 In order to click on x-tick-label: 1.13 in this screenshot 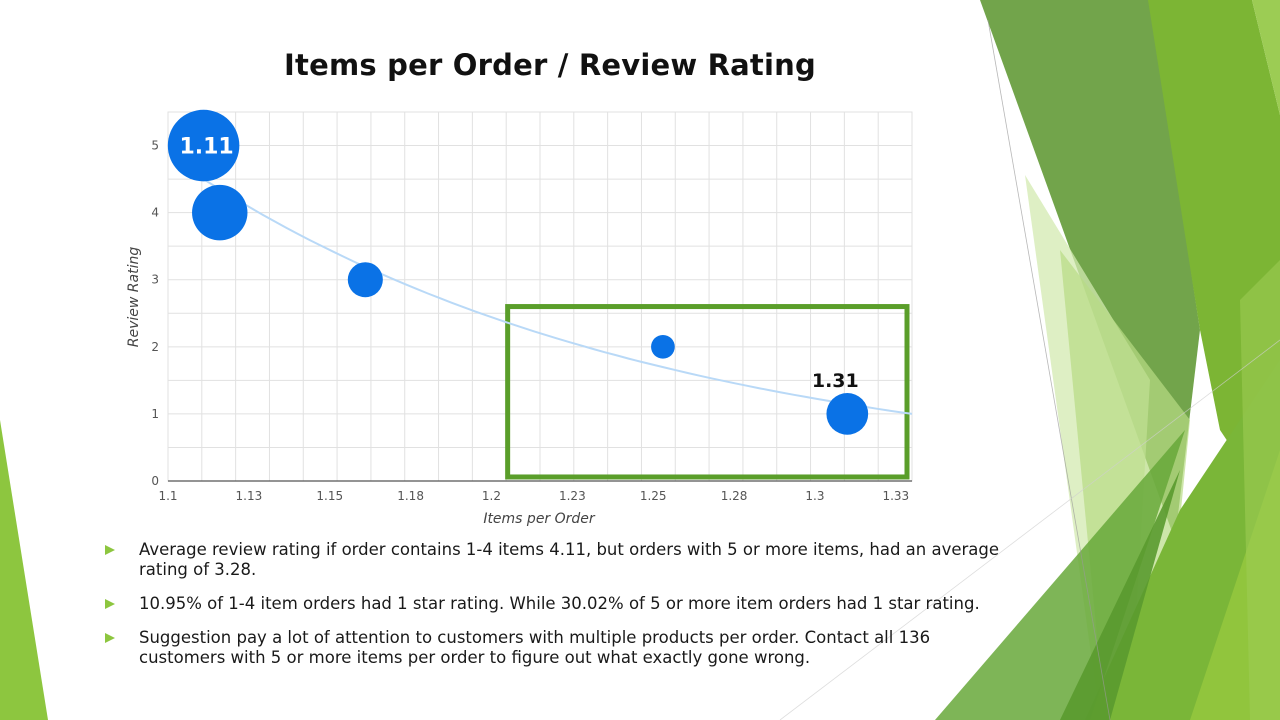, I will do `click(249, 496)`.